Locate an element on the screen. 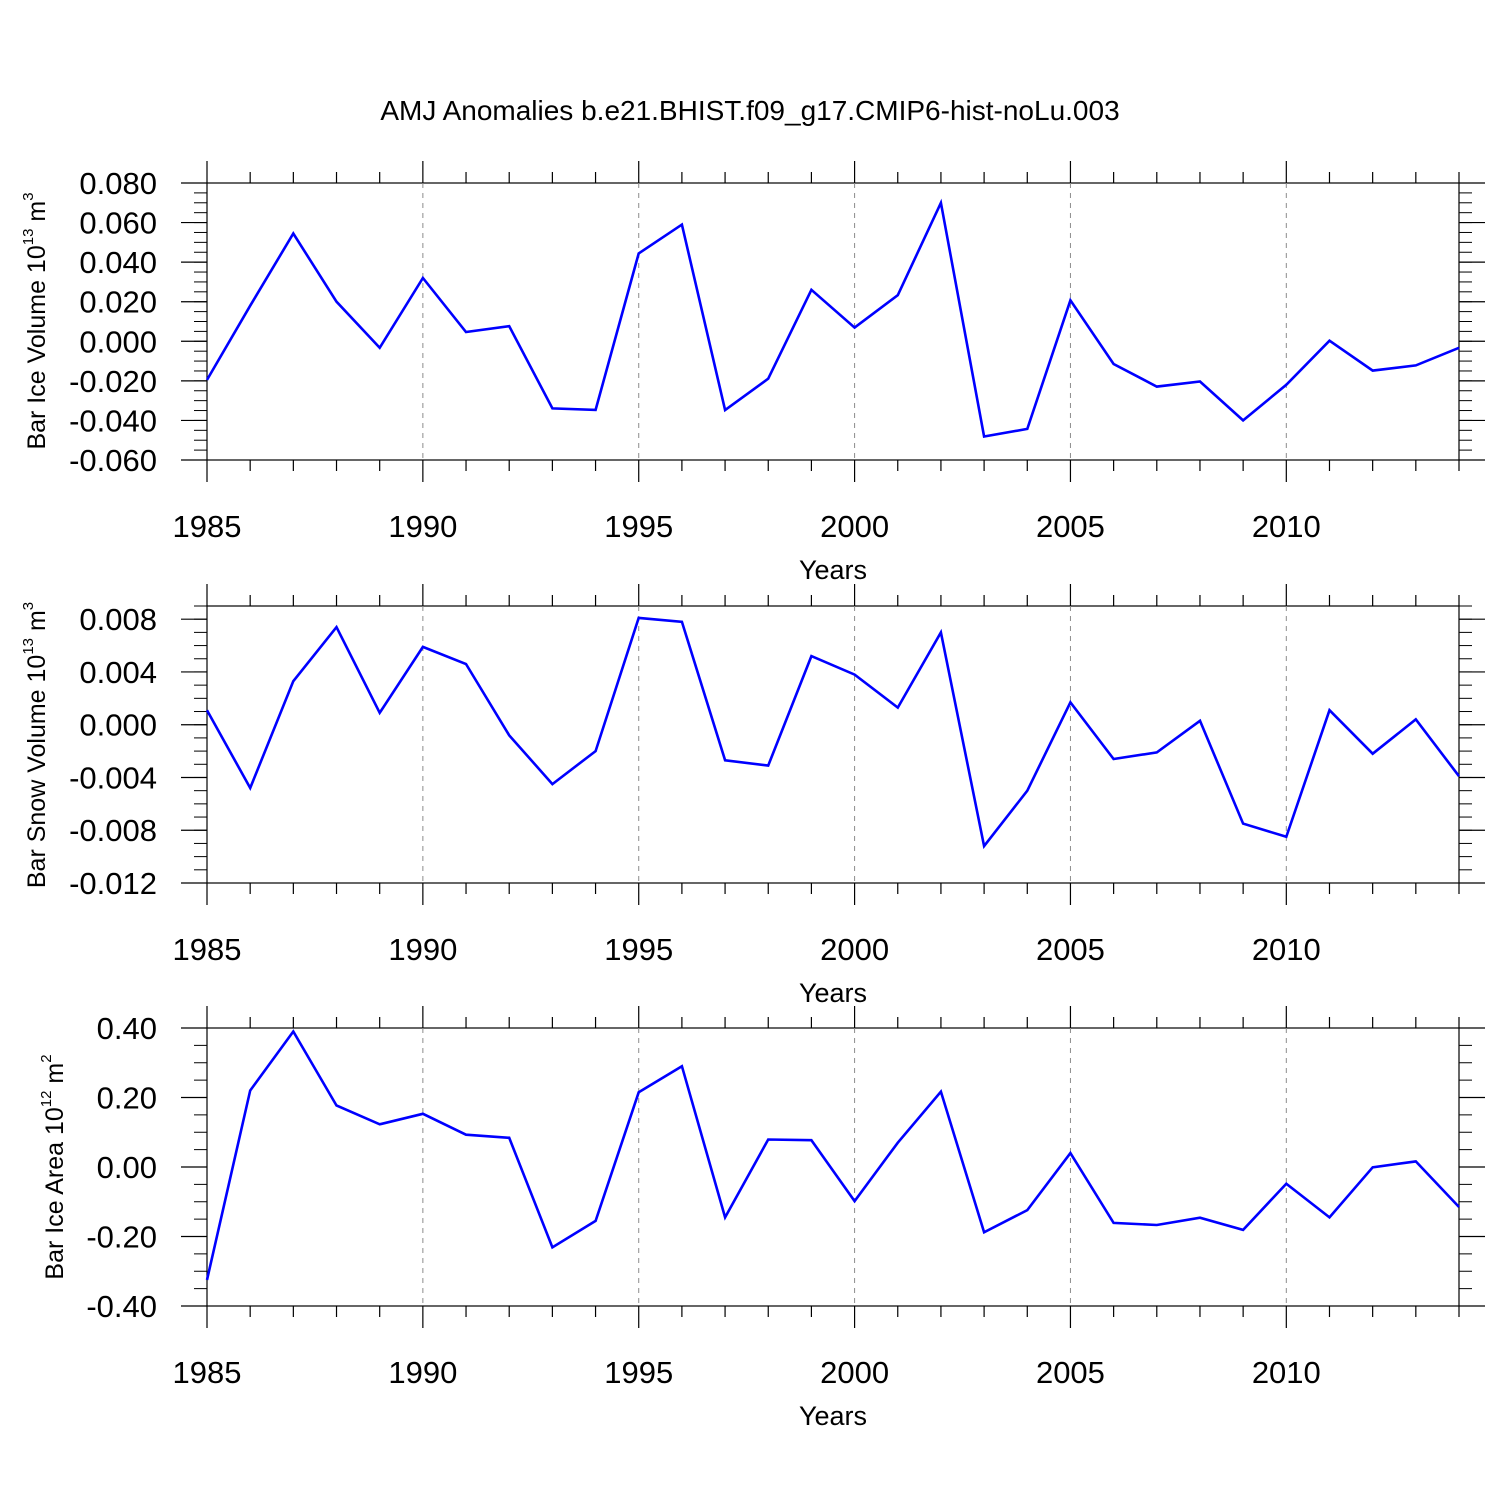 Image resolution: width=1500 pixels, height=1500 pixels. y-axis-label-unit-exponent: 2 is located at coordinates (46, 1058).